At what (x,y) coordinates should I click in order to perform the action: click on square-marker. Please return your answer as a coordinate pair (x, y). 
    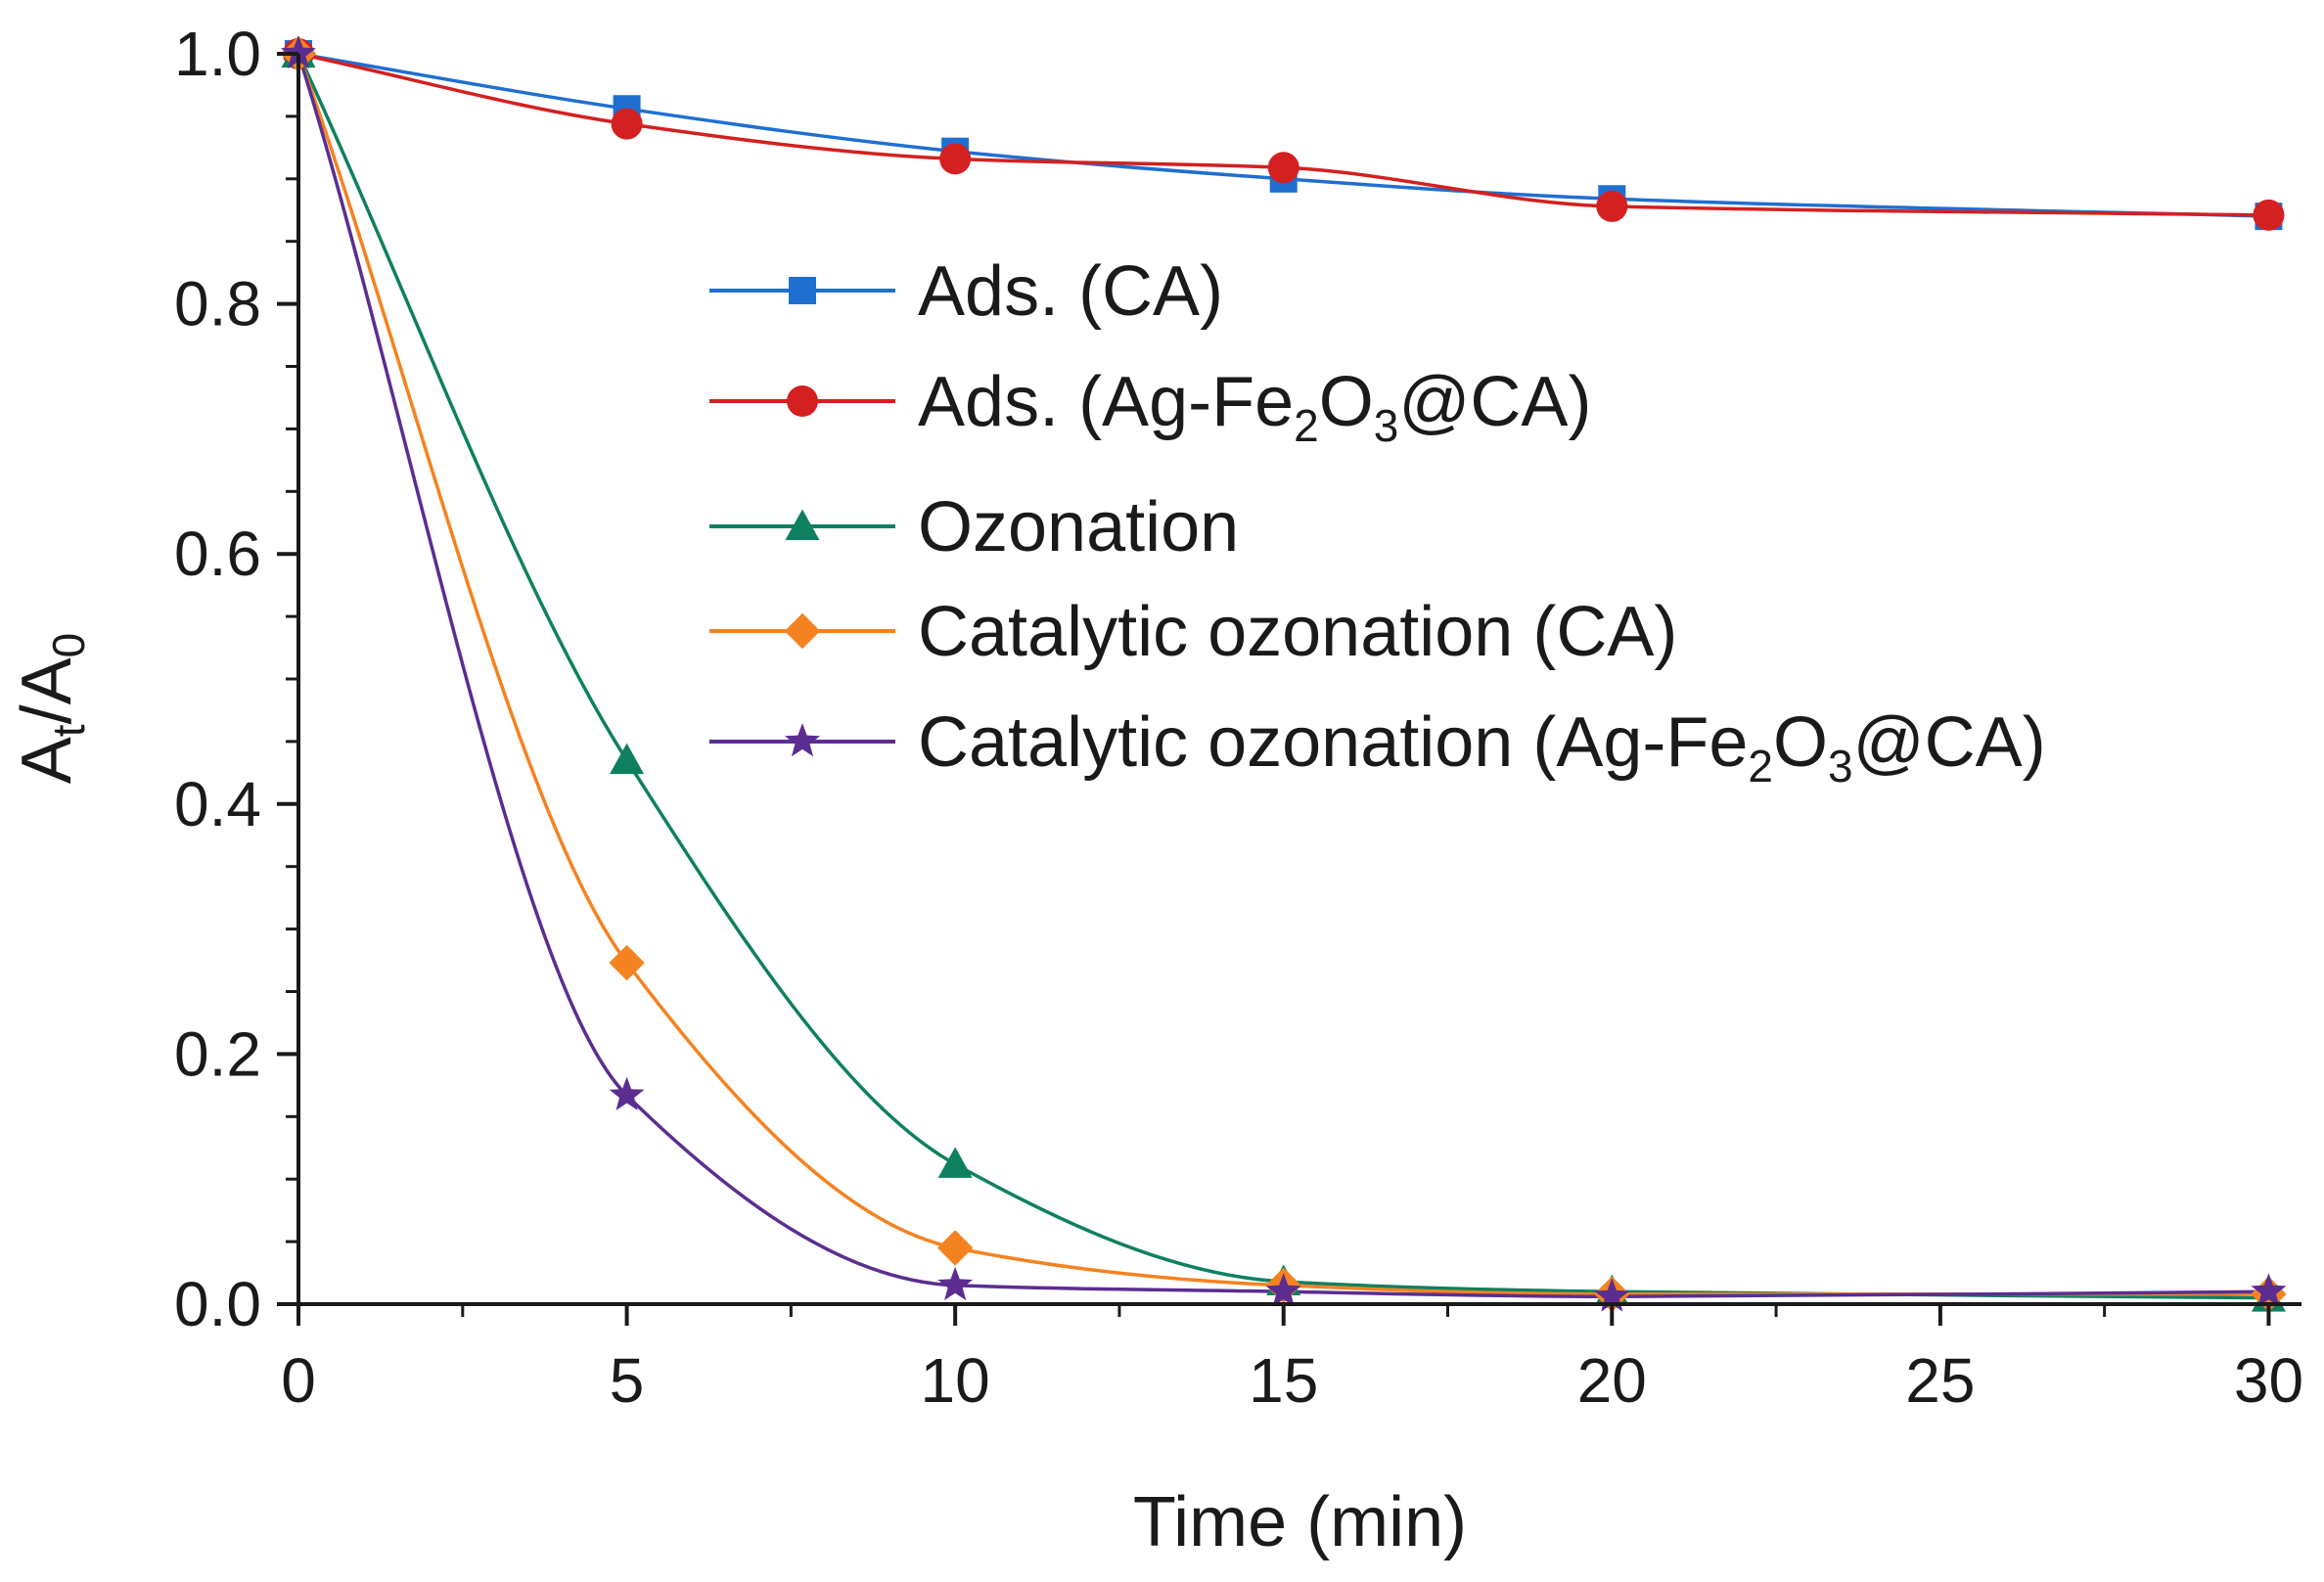
    Looking at the image, I should click on (802, 290).